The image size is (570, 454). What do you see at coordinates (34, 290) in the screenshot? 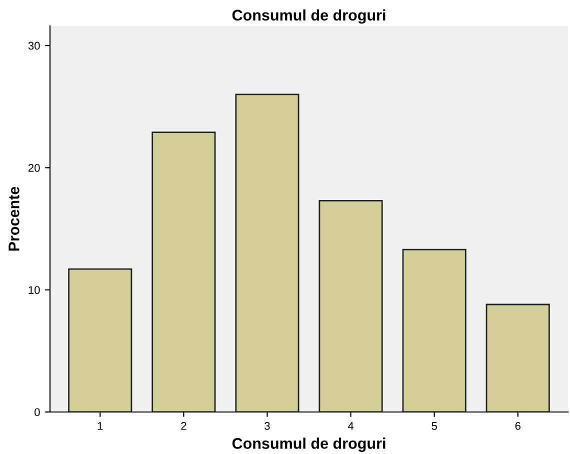
I see `y-tick-label: 10` at bounding box center [34, 290].